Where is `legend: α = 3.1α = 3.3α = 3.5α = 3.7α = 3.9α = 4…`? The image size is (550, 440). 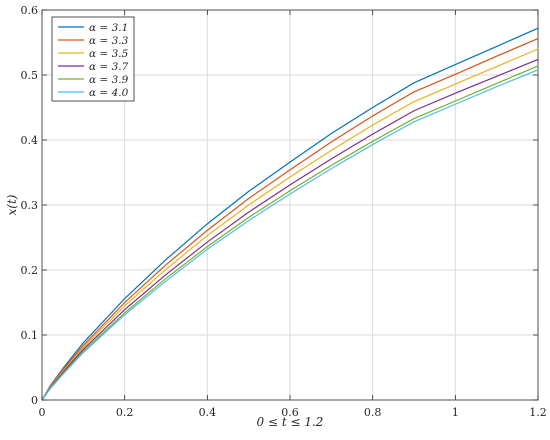
legend: α = 3.1α = 3.3α = 3.5α = 3.7α = 3.9α = 4… is located at coordinates (93, 59).